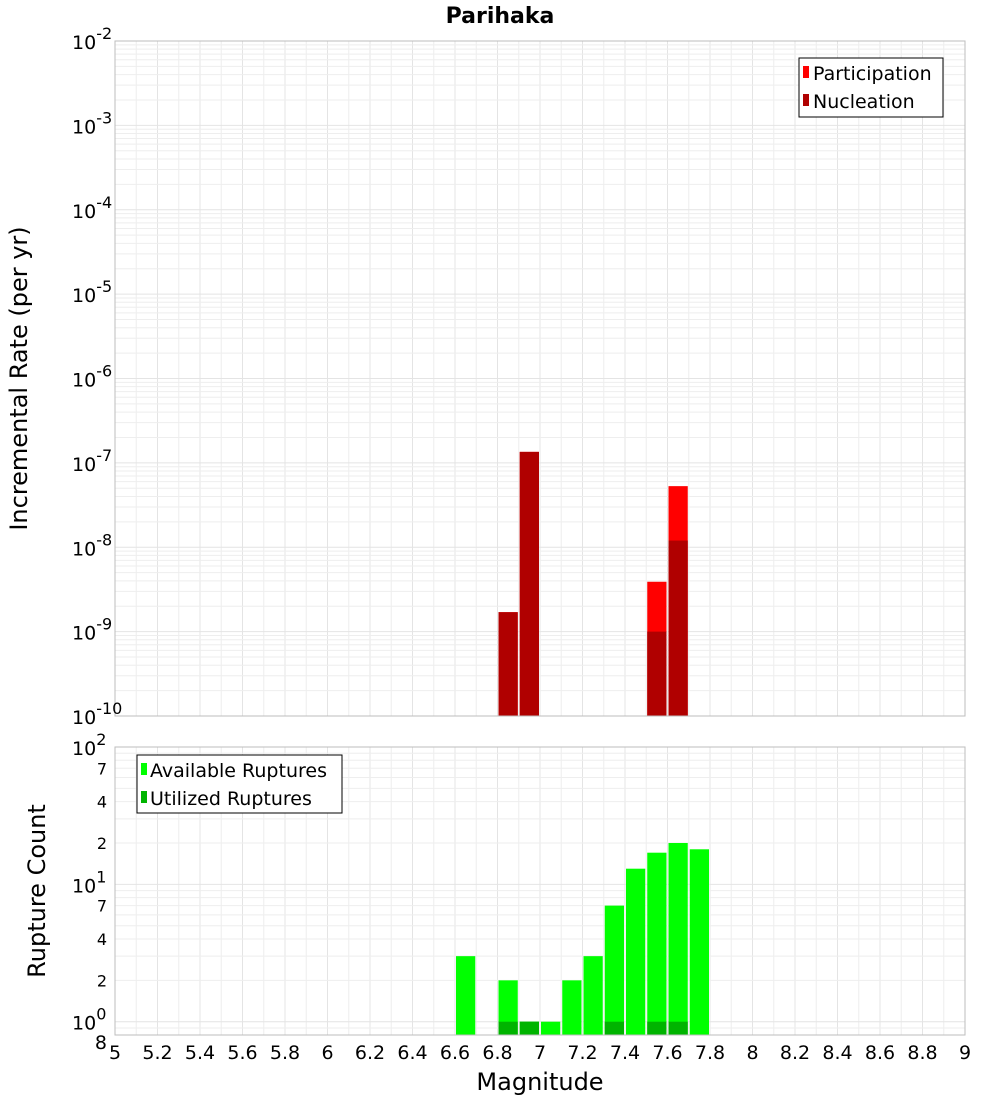  Describe the element at coordinates (965, 1053) in the screenshot. I see `x-tick-label: 9` at that location.